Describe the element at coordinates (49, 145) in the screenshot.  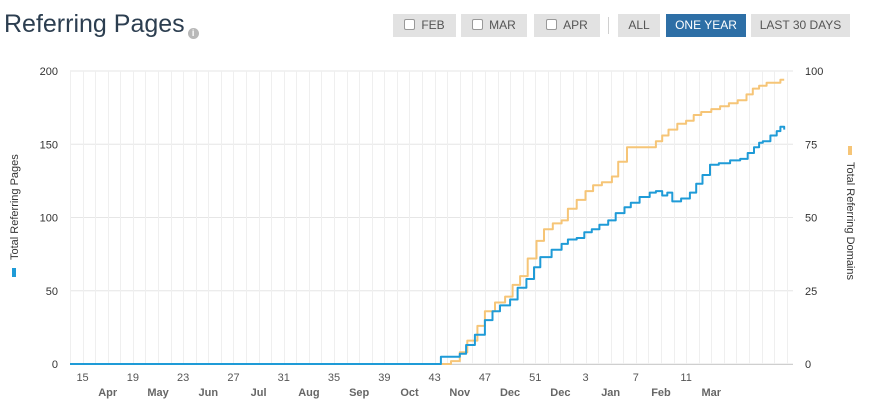
I see `left-axis-tick-label: 150` at that location.